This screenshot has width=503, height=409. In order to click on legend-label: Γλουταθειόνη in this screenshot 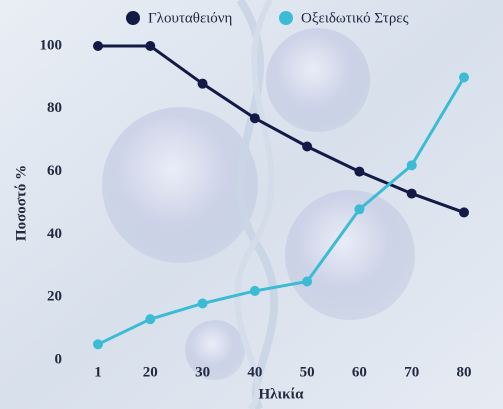, I will do `click(190, 18)`.